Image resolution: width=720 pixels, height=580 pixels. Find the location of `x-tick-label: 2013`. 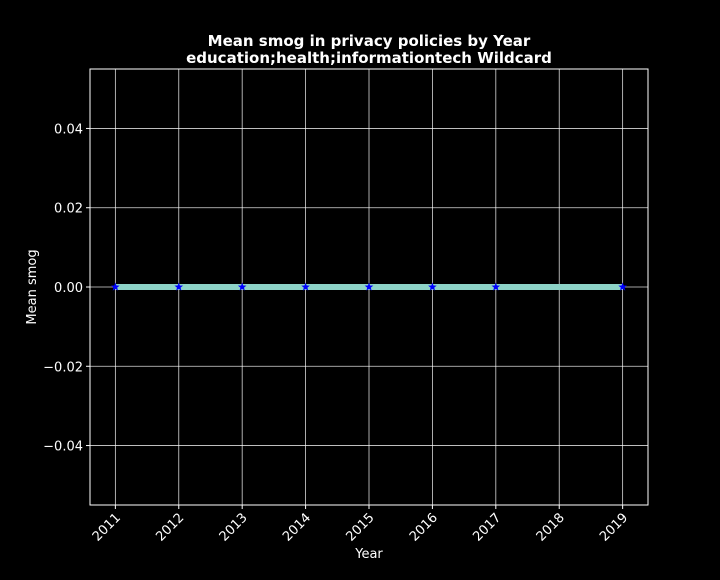

x-tick-label: 2013 is located at coordinates (234, 528).